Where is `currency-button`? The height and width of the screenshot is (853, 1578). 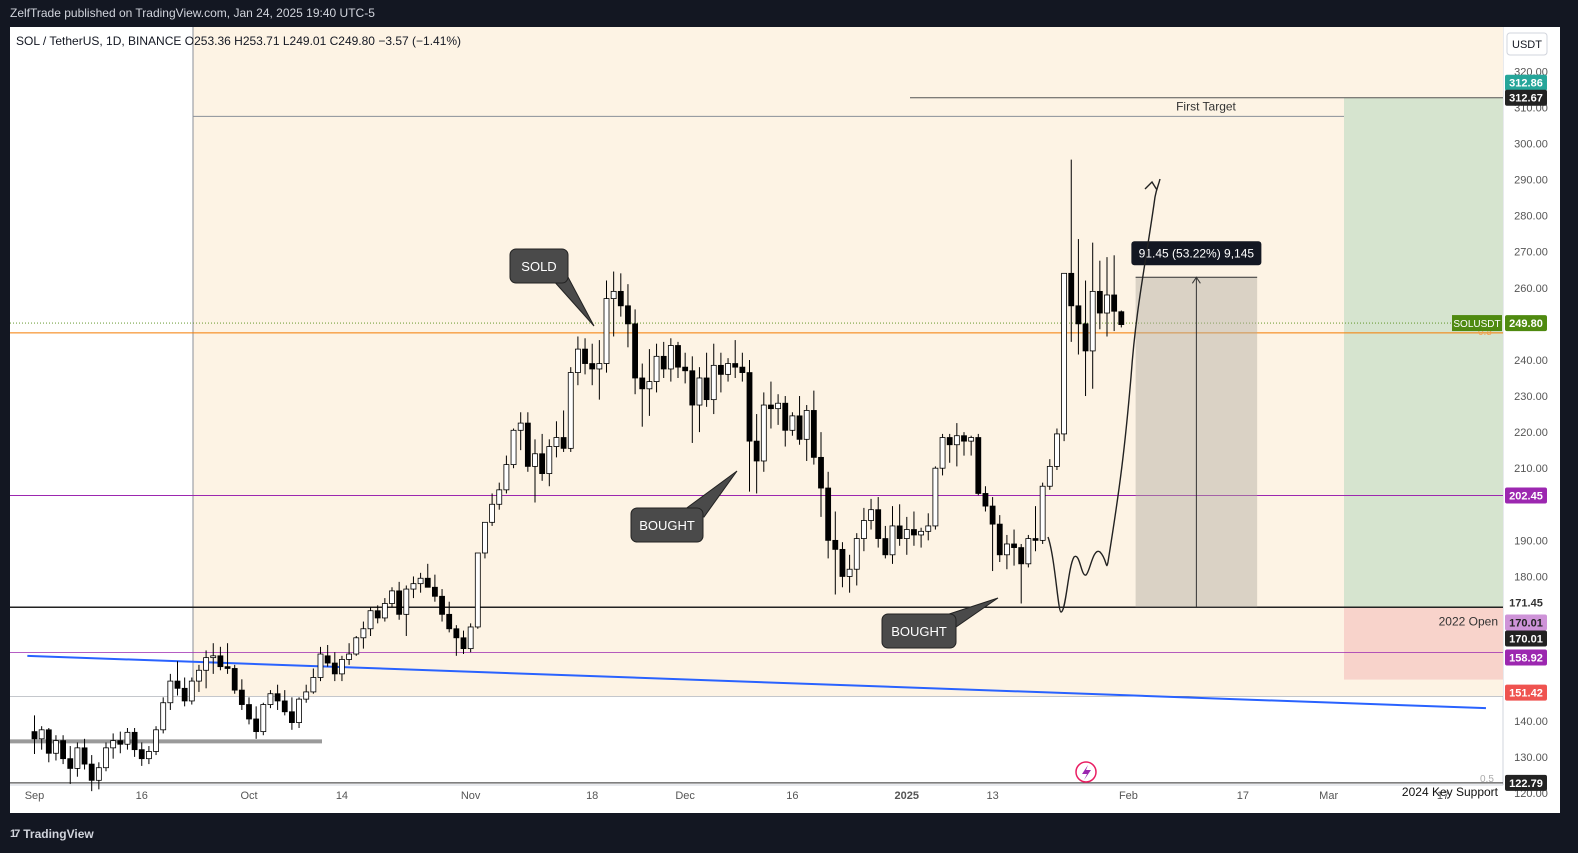 currency-button is located at coordinates (1527, 44).